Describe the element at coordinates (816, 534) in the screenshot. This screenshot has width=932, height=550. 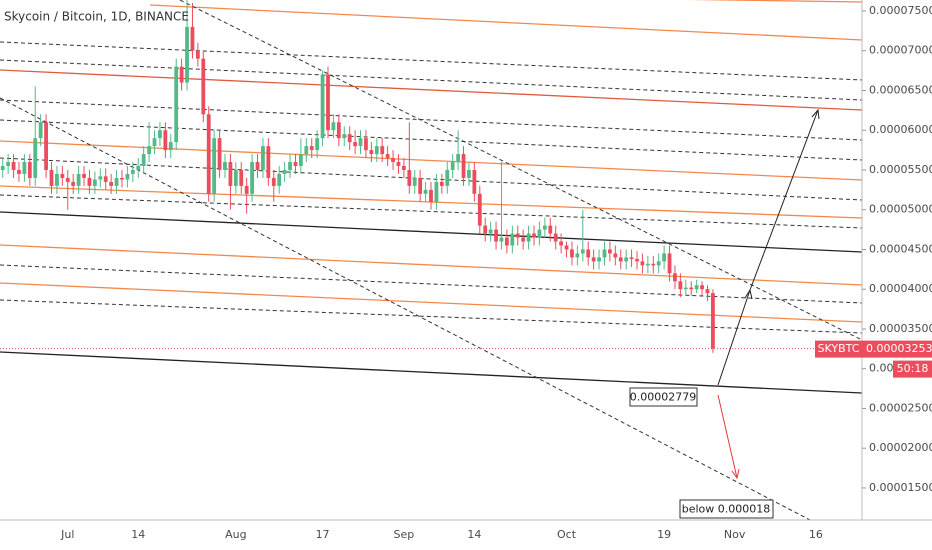
I see `x-tick-label: 16` at that location.